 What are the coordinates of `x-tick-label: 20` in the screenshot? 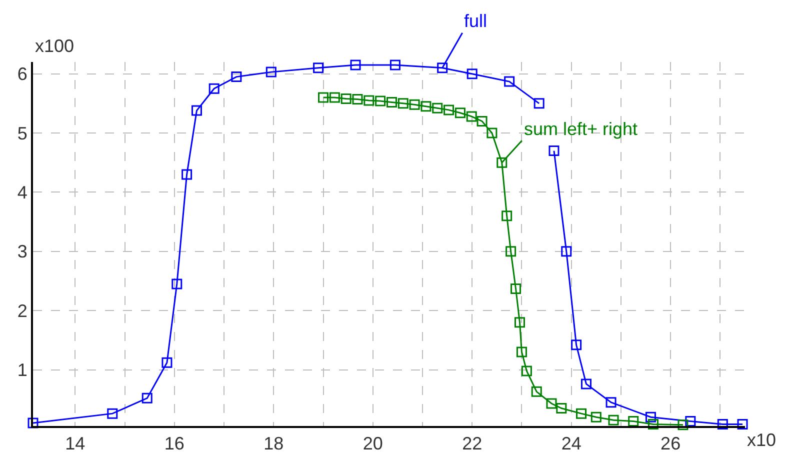 It's located at (372, 444).